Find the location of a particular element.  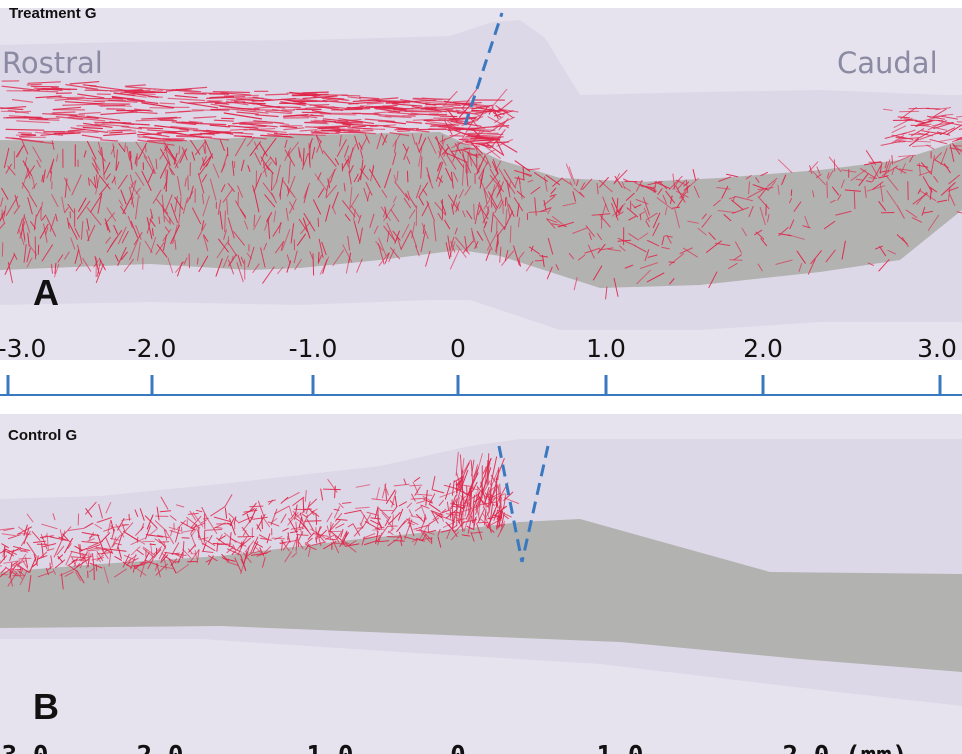

axis-ticks is located at coordinates (474, 385).